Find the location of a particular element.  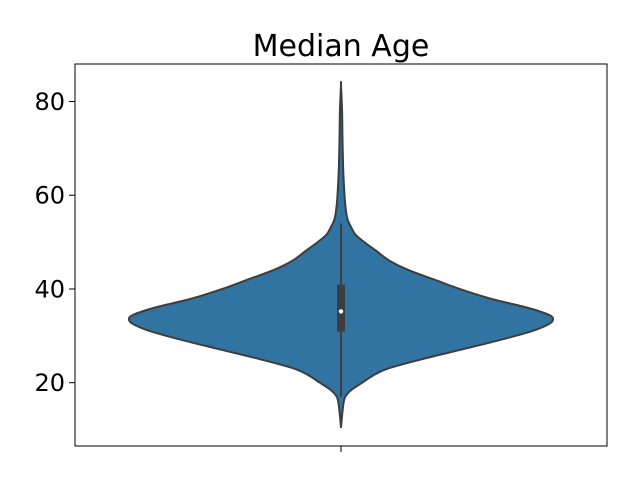

y-axis: 20 40 60 80 is located at coordinates (54, 242).